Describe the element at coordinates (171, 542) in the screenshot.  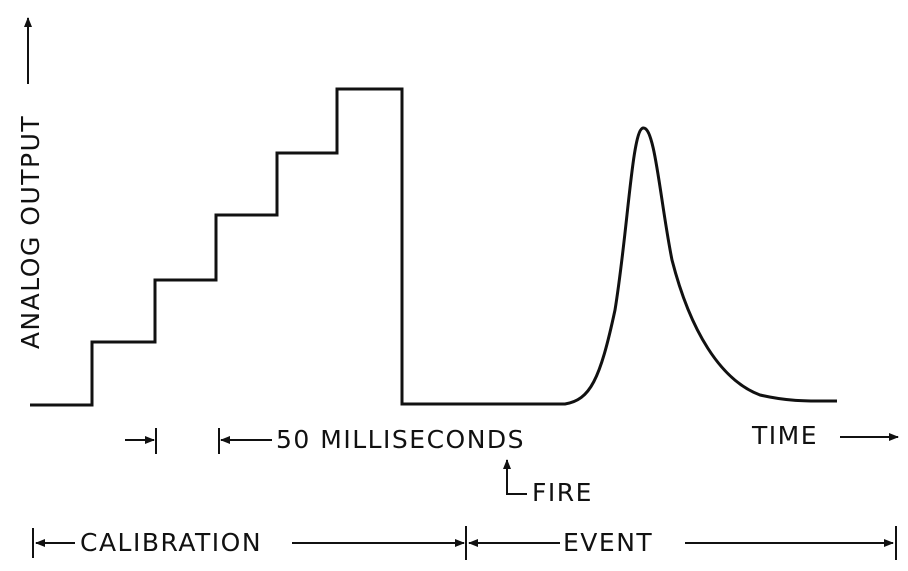
I see `phase-label: CALIBRATION` at that location.